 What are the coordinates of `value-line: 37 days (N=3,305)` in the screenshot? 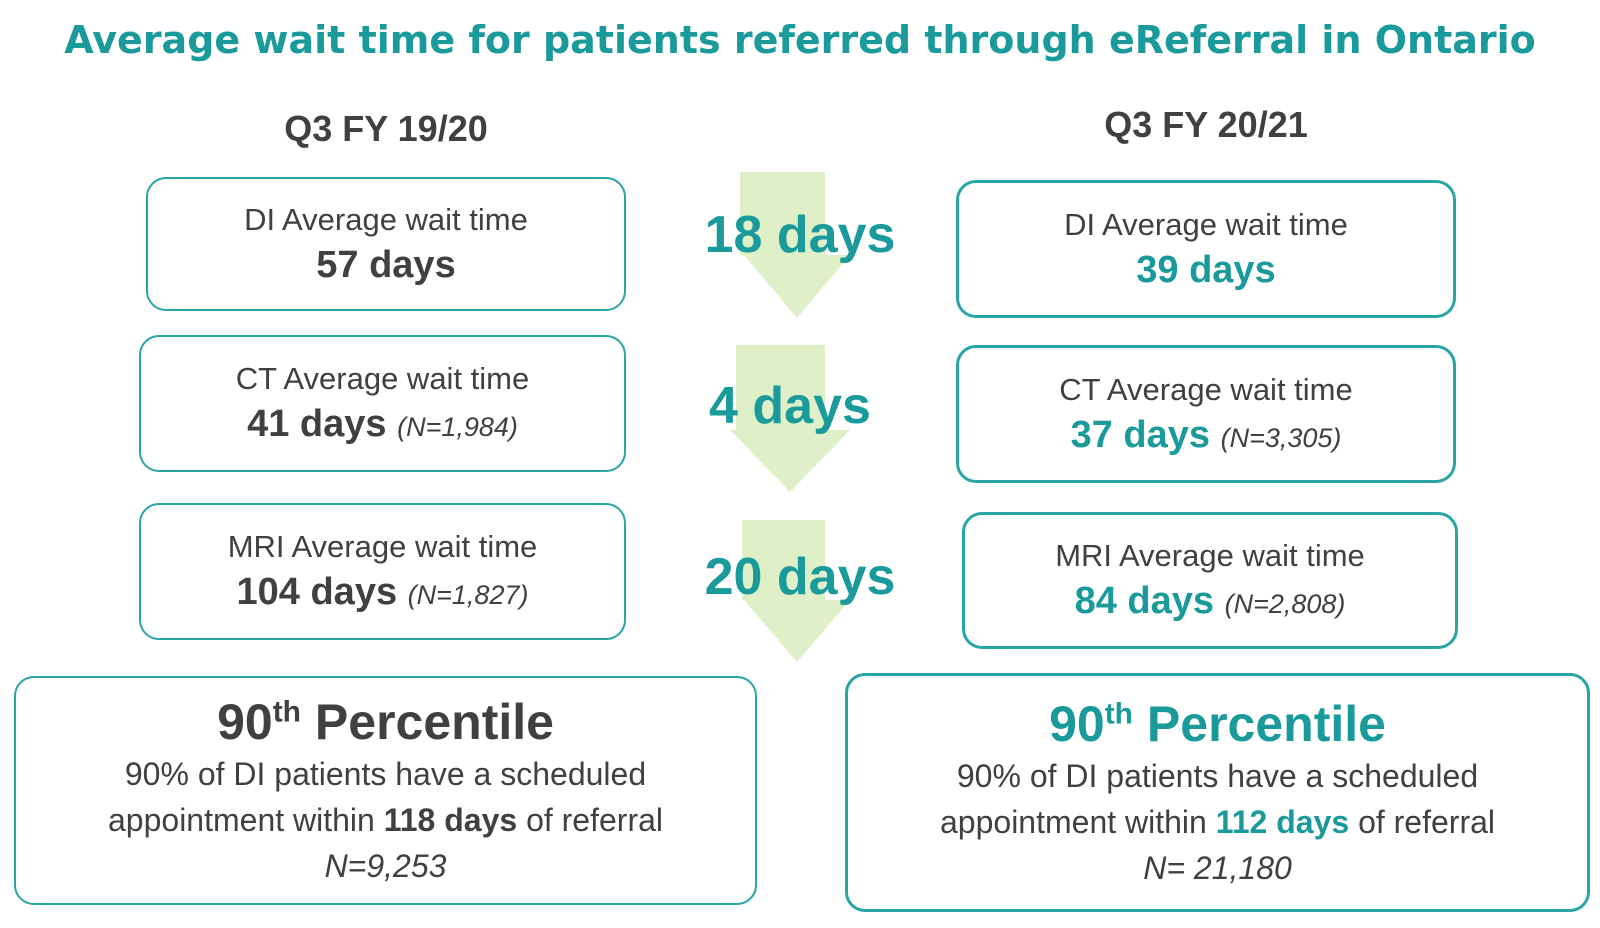 It's located at (1206, 435).